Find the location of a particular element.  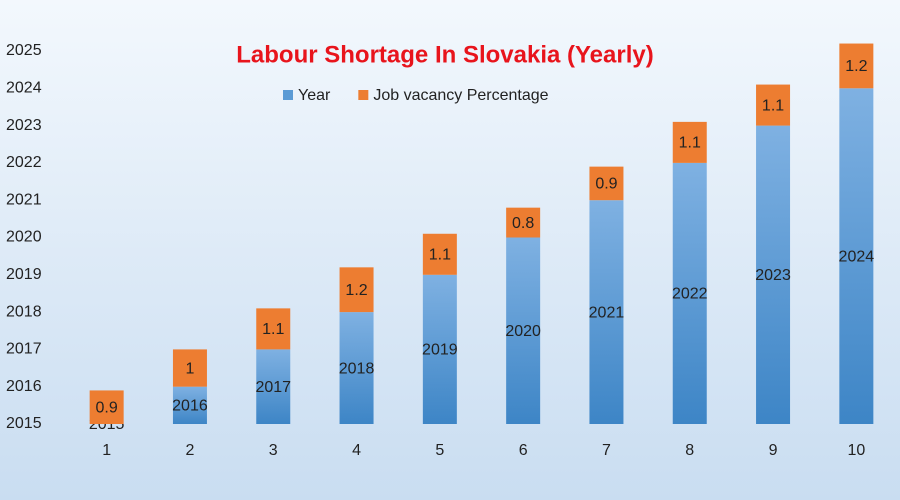

x-tick-label: 9 is located at coordinates (773, 450).